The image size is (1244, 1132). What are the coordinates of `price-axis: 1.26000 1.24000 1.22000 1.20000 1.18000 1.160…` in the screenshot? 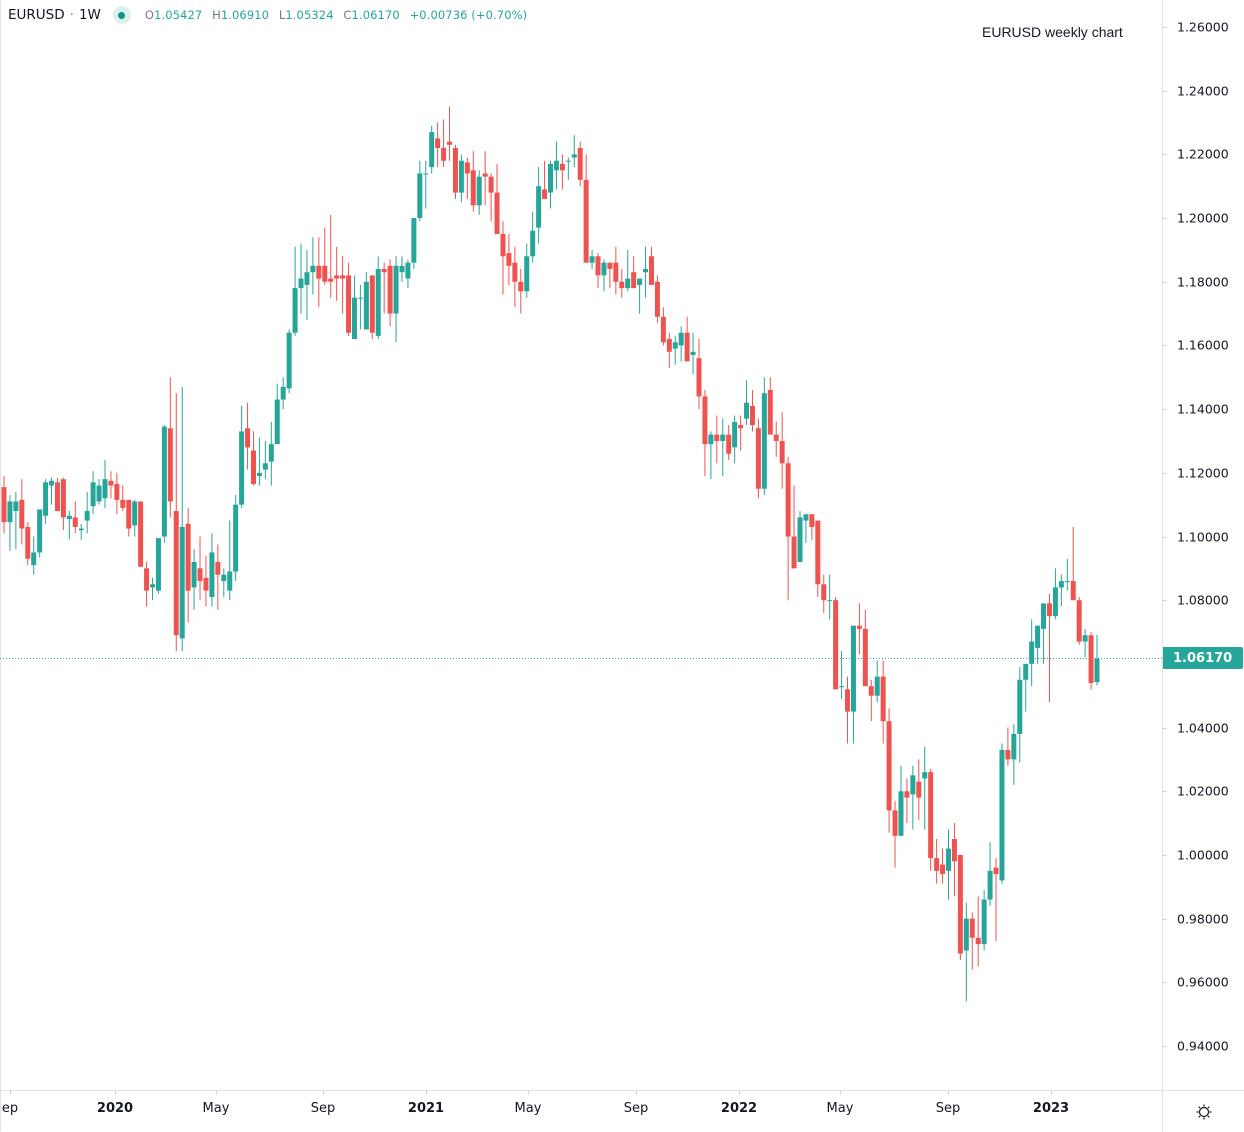 It's located at (1203, 545).